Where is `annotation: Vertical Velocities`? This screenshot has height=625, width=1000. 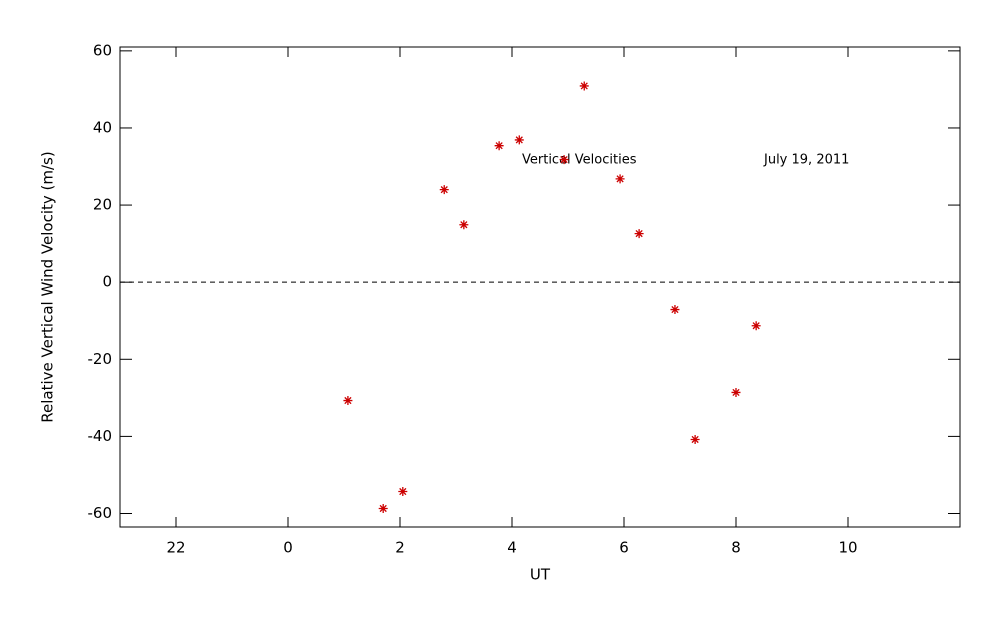
annotation: Vertical Velocities is located at coordinates (579, 160).